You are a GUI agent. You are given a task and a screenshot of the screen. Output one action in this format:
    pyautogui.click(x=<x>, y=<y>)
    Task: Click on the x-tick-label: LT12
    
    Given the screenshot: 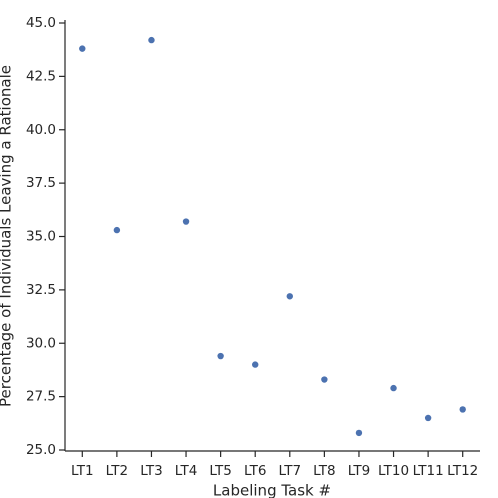 What is the action you would take?
    pyautogui.click(x=462, y=471)
    